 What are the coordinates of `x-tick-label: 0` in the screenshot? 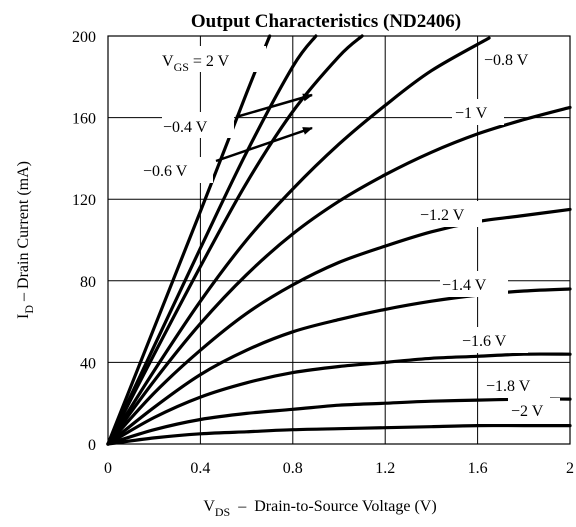 It's located at (108, 468).